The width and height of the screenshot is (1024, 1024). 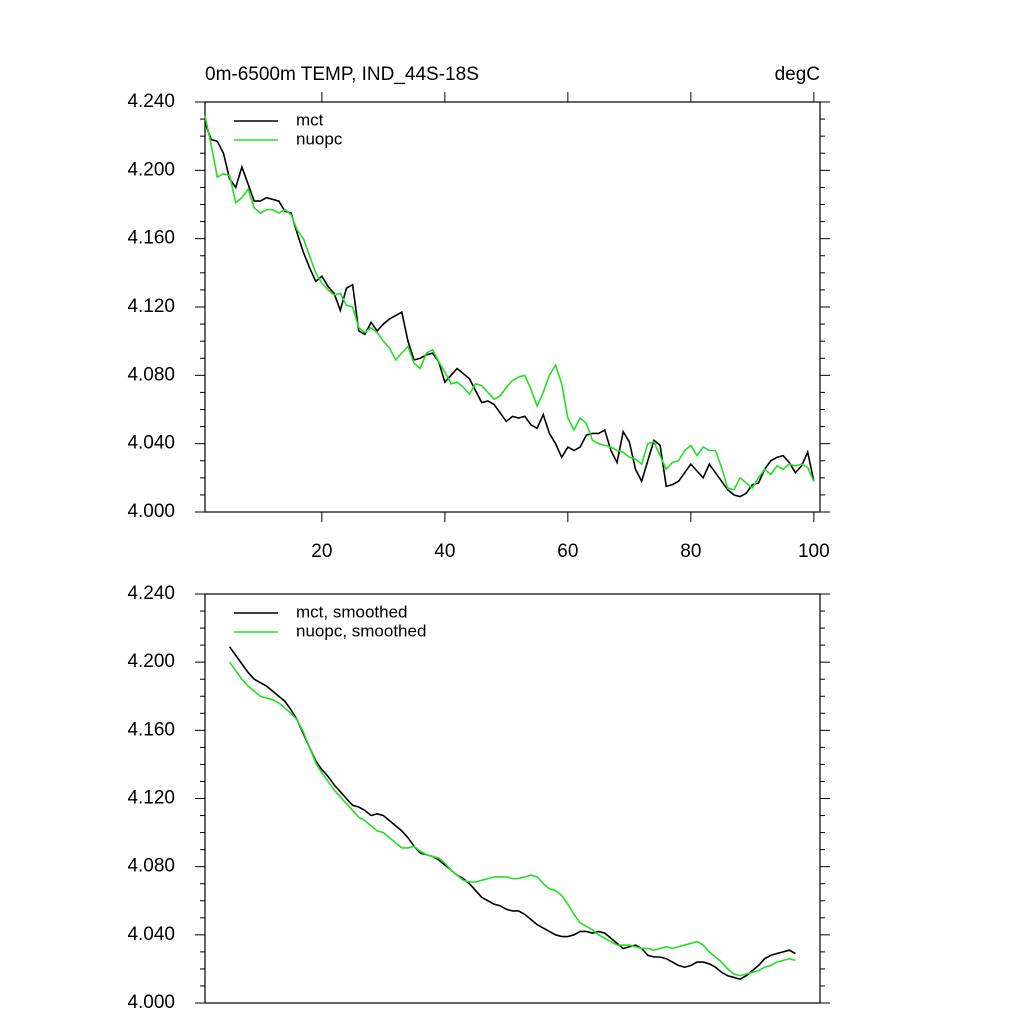 What do you see at coordinates (444, 551) in the screenshot?
I see `x-tick-label: 40` at bounding box center [444, 551].